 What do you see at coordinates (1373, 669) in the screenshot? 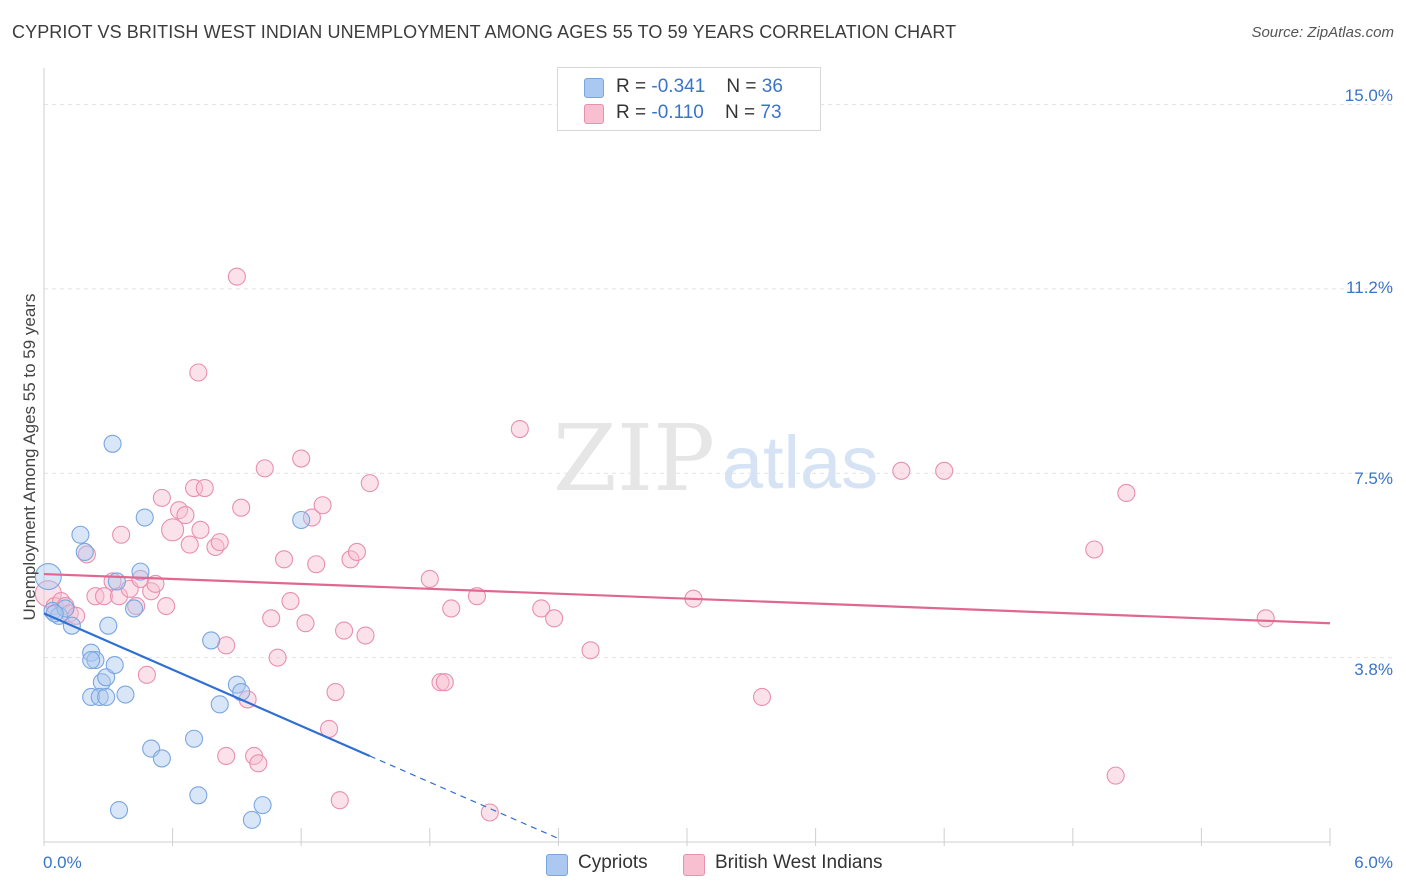
I see `y-tick-label: 3.8%` at bounding box center [1373, 669].